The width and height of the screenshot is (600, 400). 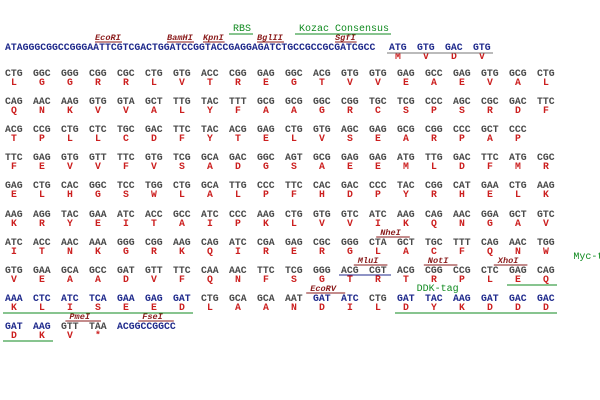 I want to click on codon: AGC, so click(x=350, y=129).